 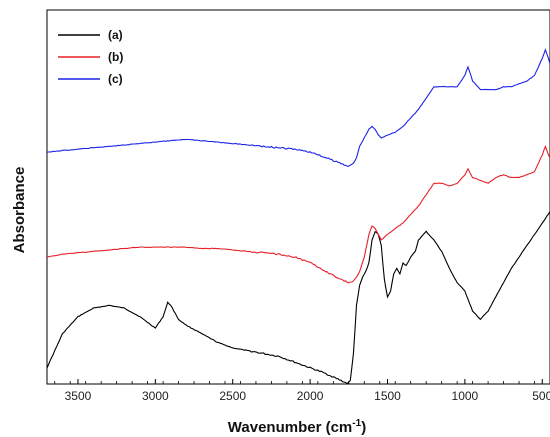 What do you see at coordinates (232, 396) in the screenshot?
I see `x-tick-label-2500: 2500` at bounding box center [232, 396].